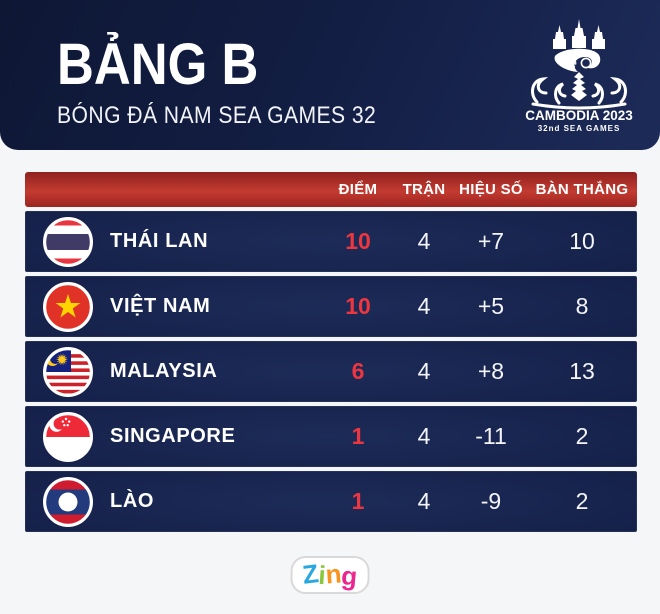 The width and height of the screenshot is (660, 614). Describe the element at coordinates (159, 241) in the screenshot. I see `team-name: THÁI LAN` at that location.